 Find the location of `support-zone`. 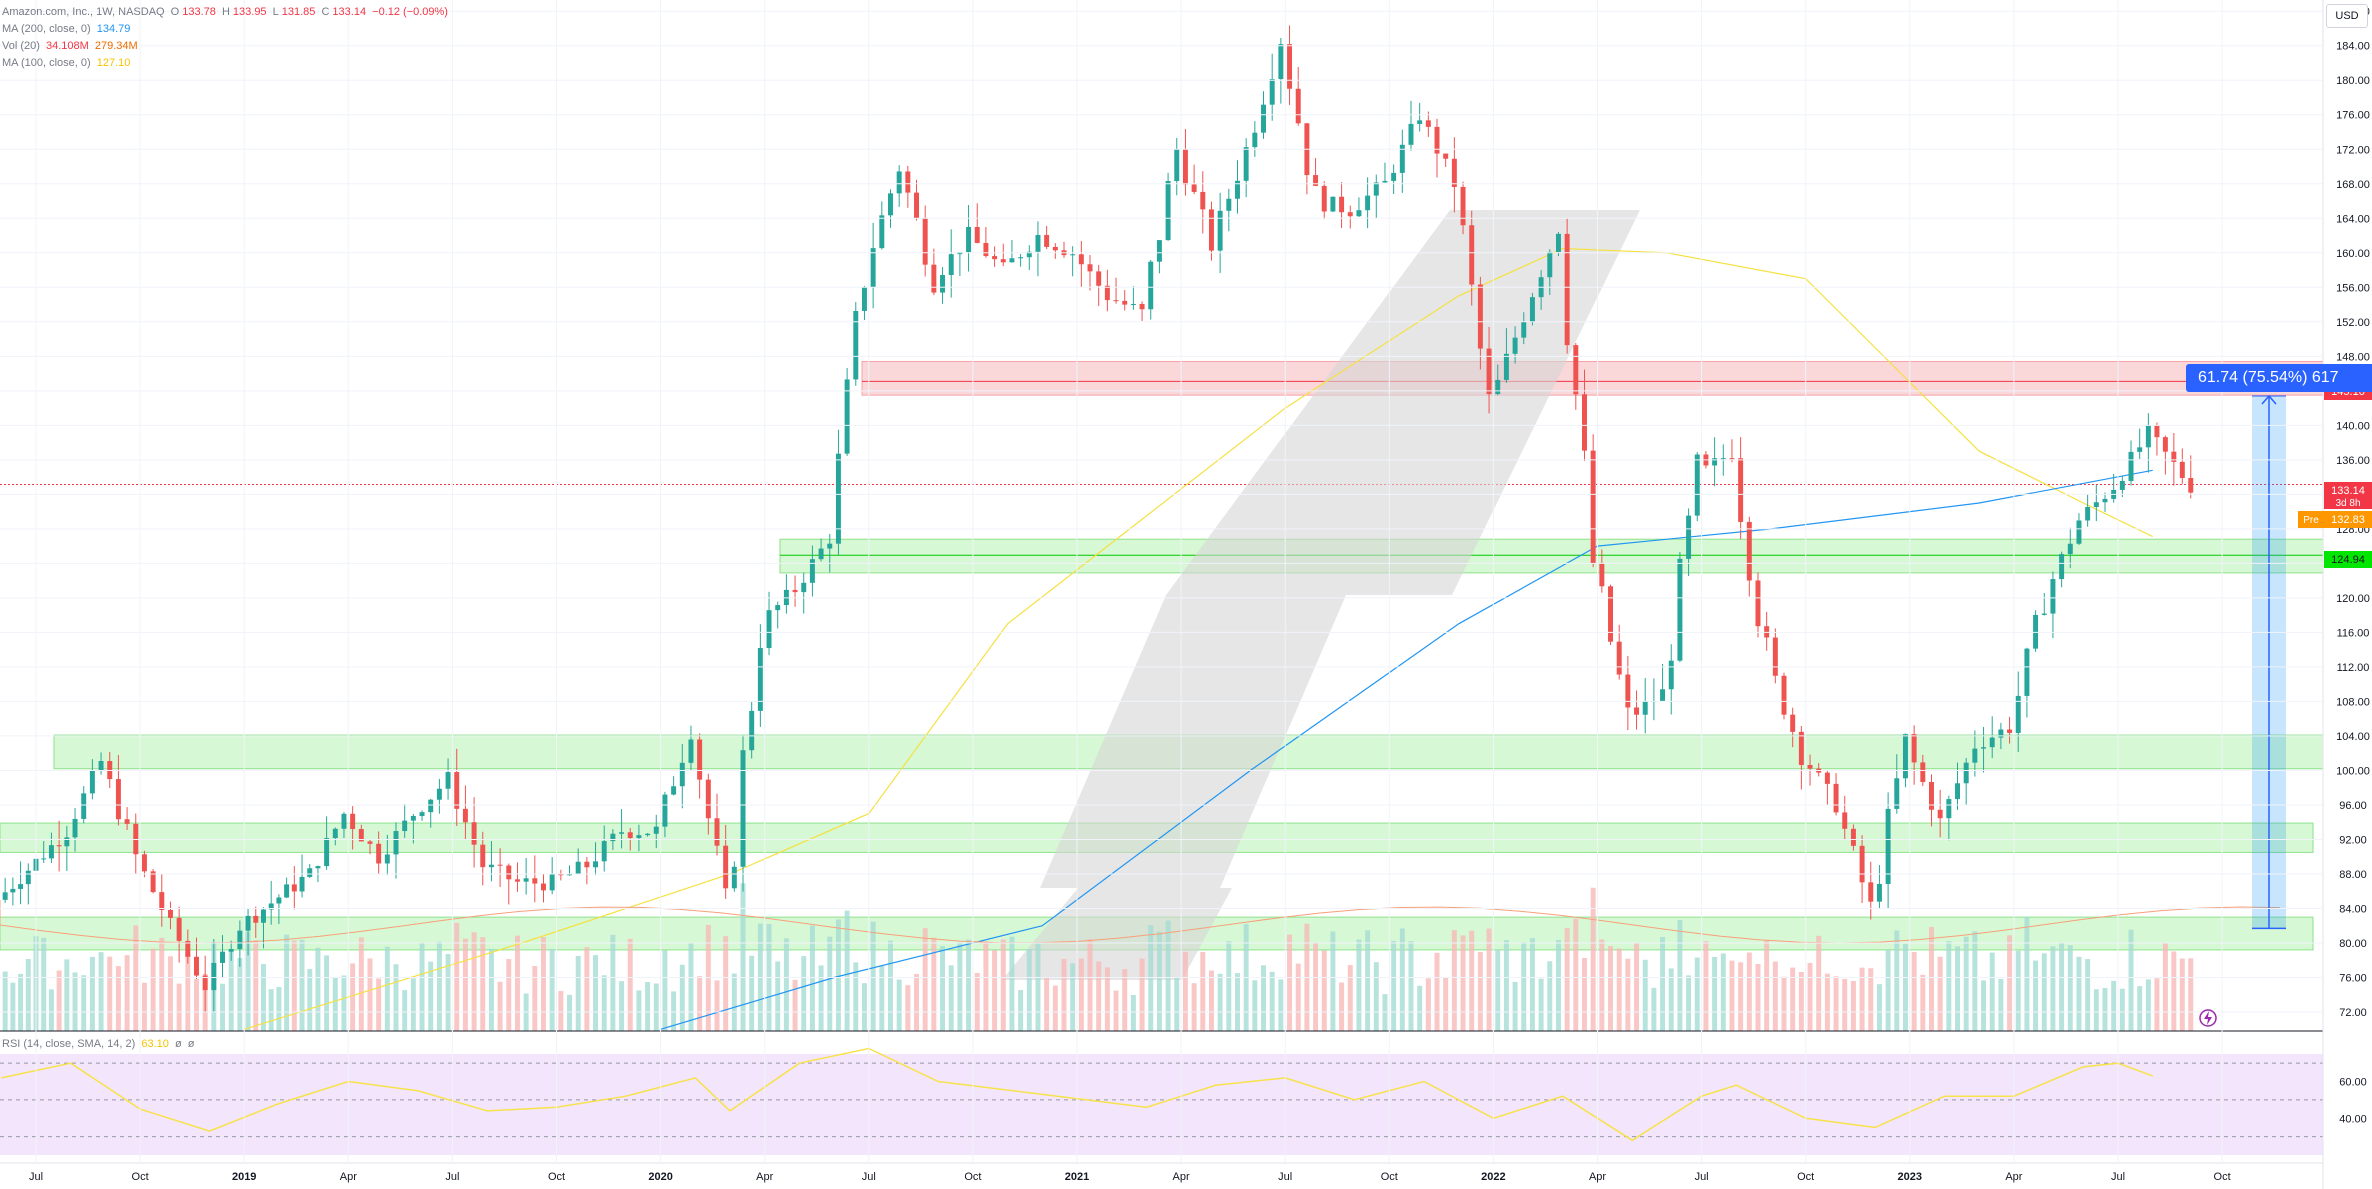

support-zone is located at coordinates (1551, 556).